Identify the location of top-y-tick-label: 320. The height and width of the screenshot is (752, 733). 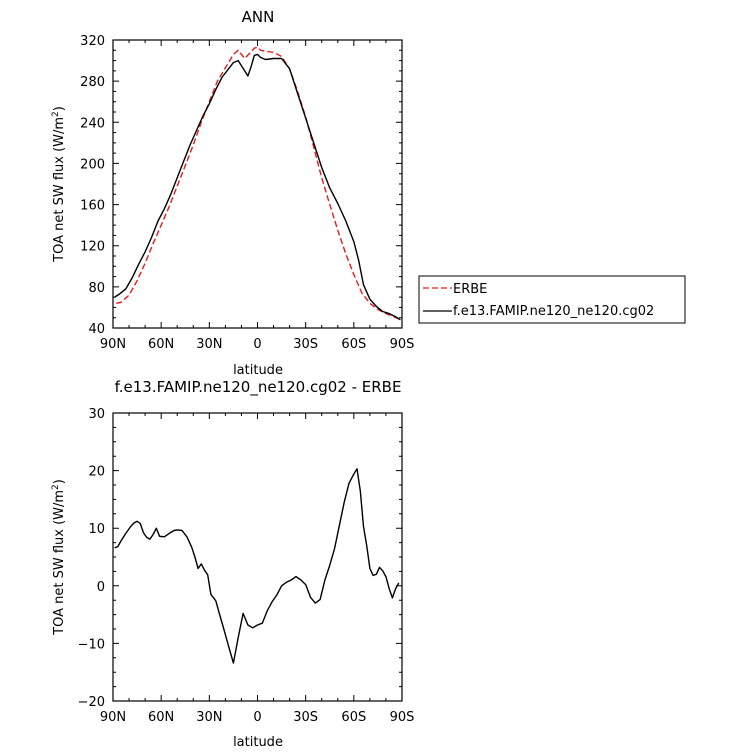
(92, 41).